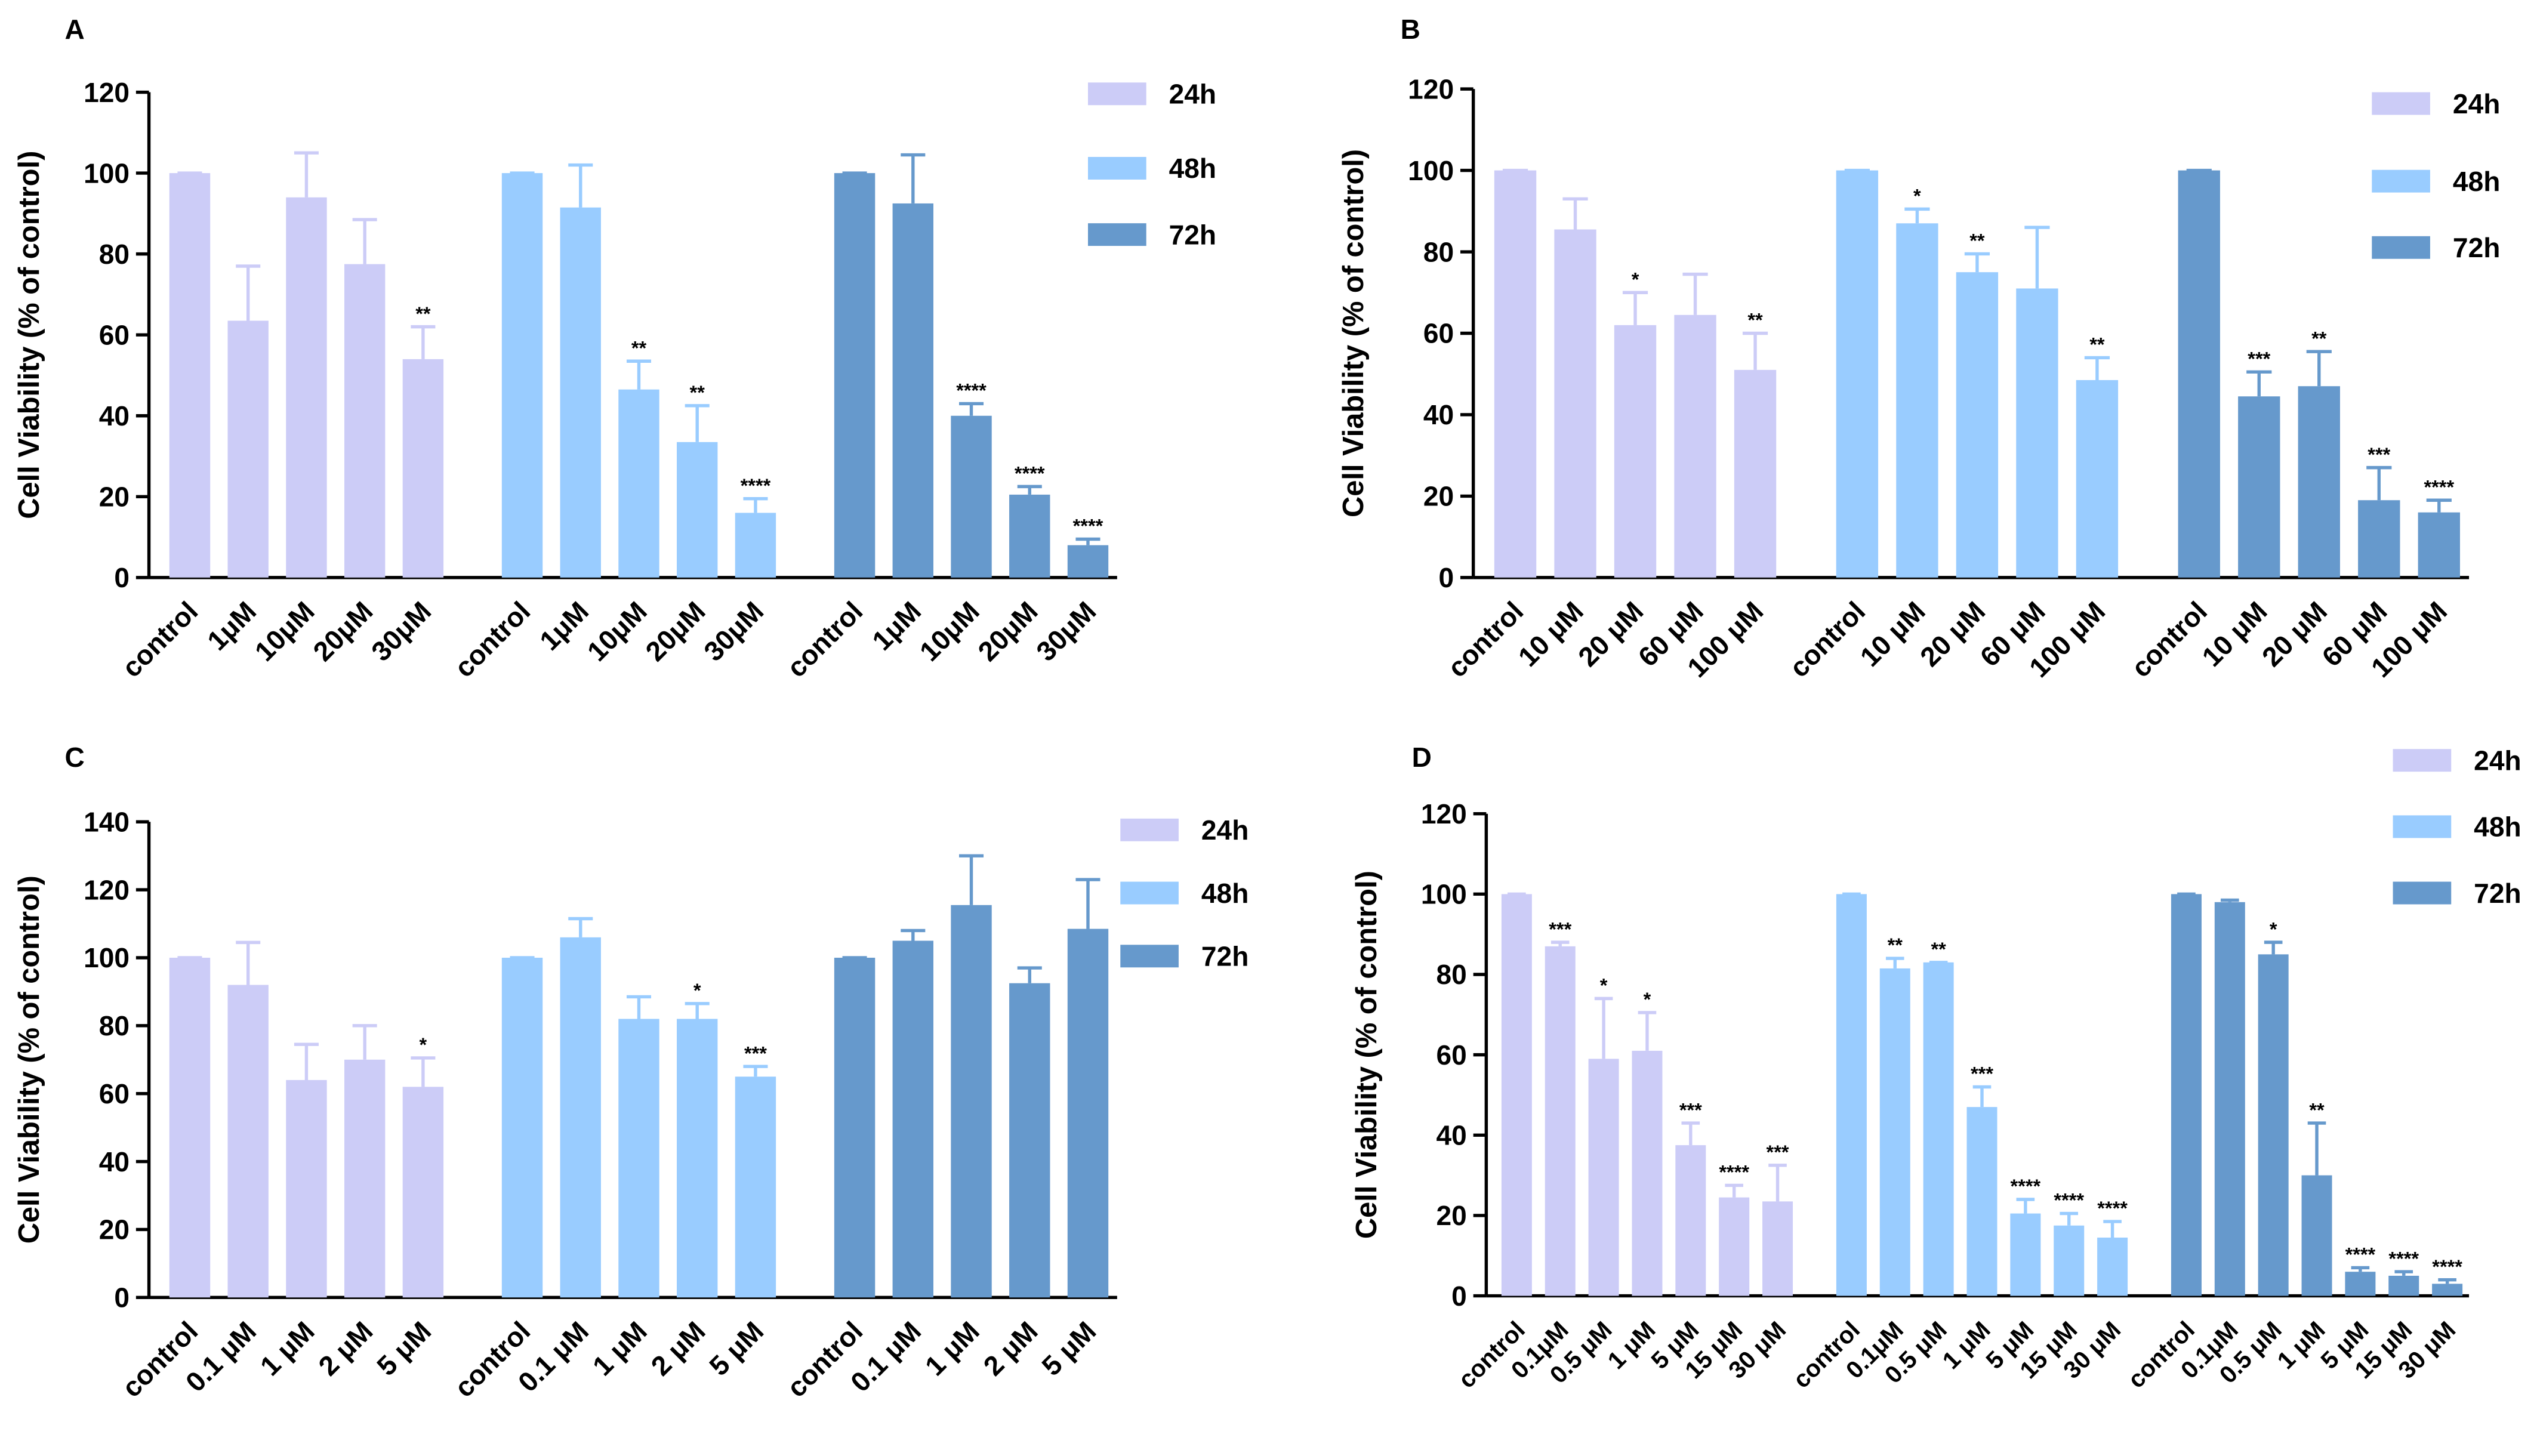 The width and height of the screenshot is (2537, 1456). I want to click on panel-label: A, so click(75, 30).